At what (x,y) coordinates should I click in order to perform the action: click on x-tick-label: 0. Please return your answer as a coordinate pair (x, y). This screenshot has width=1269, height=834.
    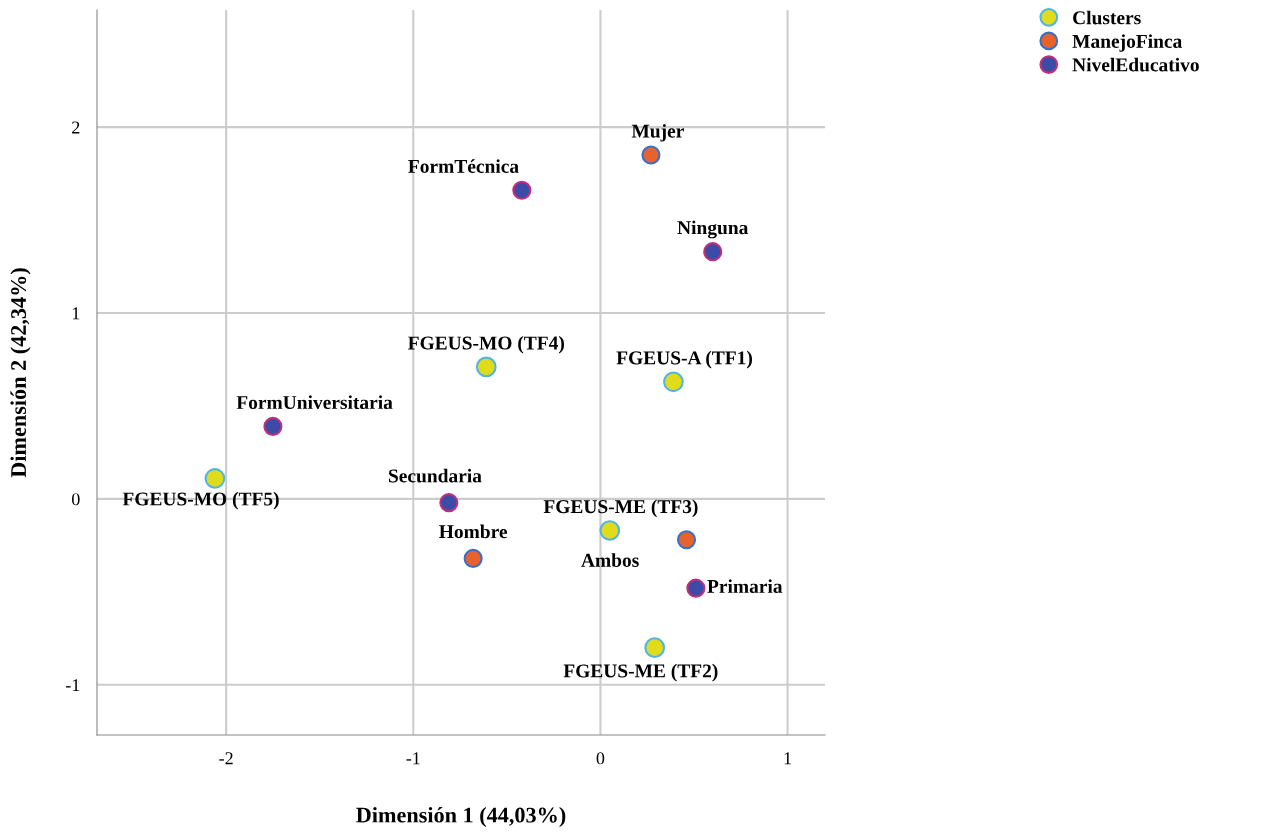
    Looking at the image, I should click on (600, 758).